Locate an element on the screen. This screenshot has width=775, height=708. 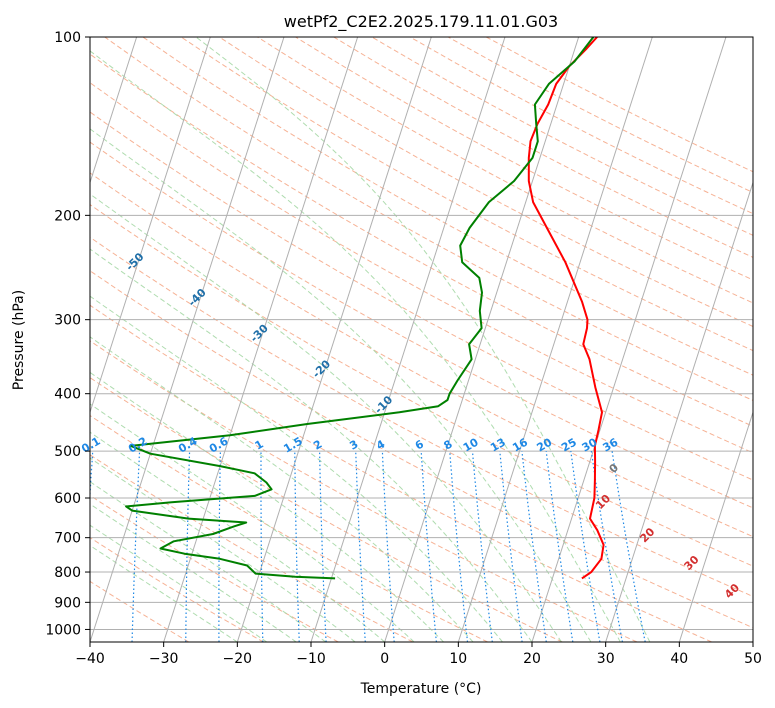
mixing-ratio-label: 13 is located at coordinates (498, 445).